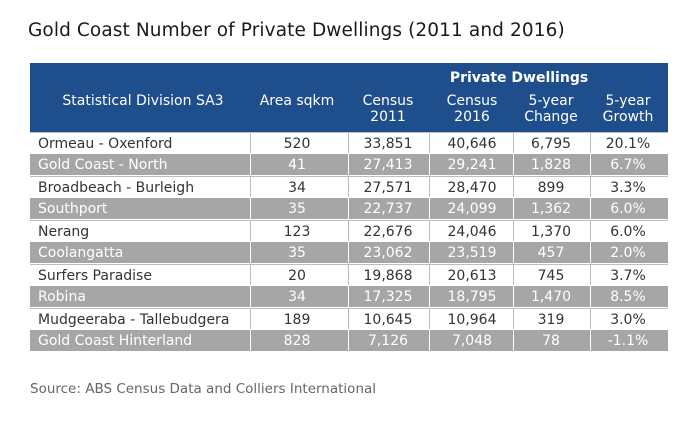  I want to click on cell-area: 20, so click(297, 276).